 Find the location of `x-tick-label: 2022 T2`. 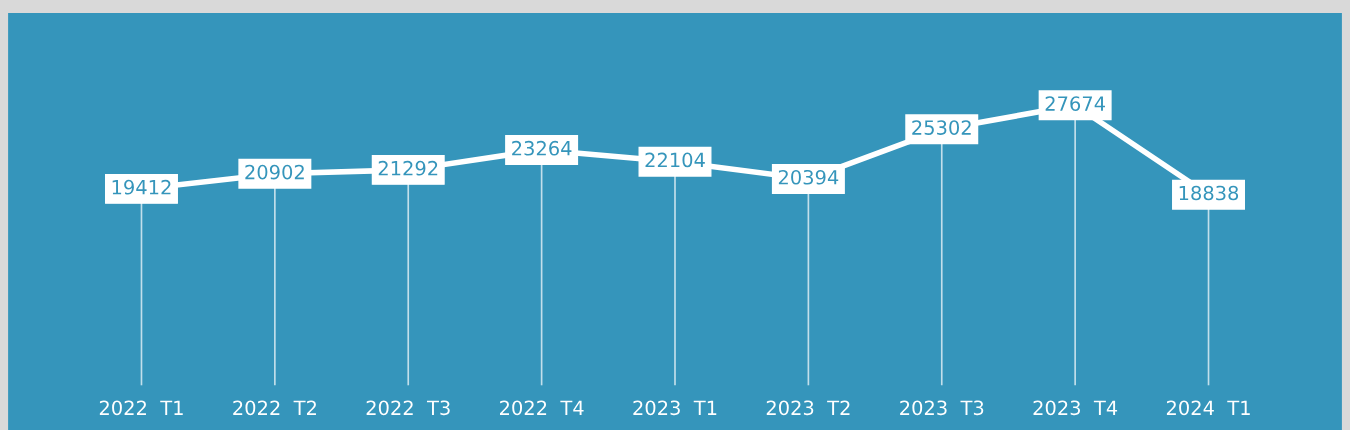

x-tick-label: 2022 T2 is located at coordinates (274, 408).